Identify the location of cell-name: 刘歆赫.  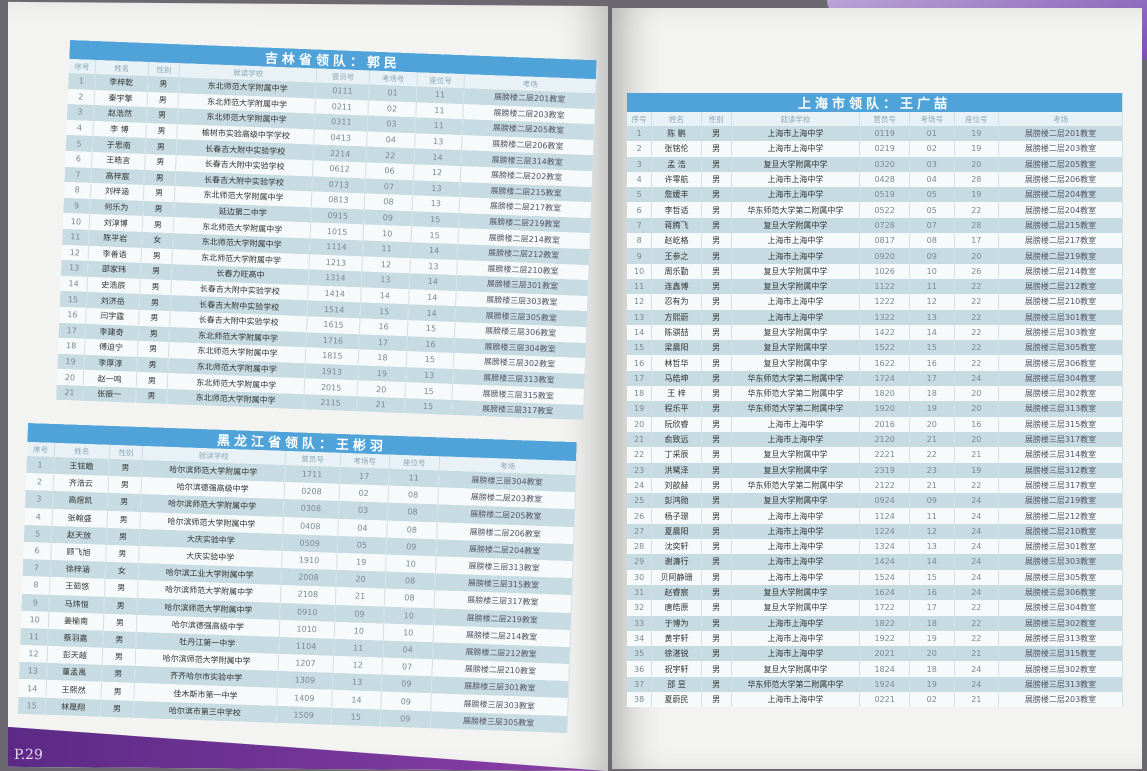
(676, 485).